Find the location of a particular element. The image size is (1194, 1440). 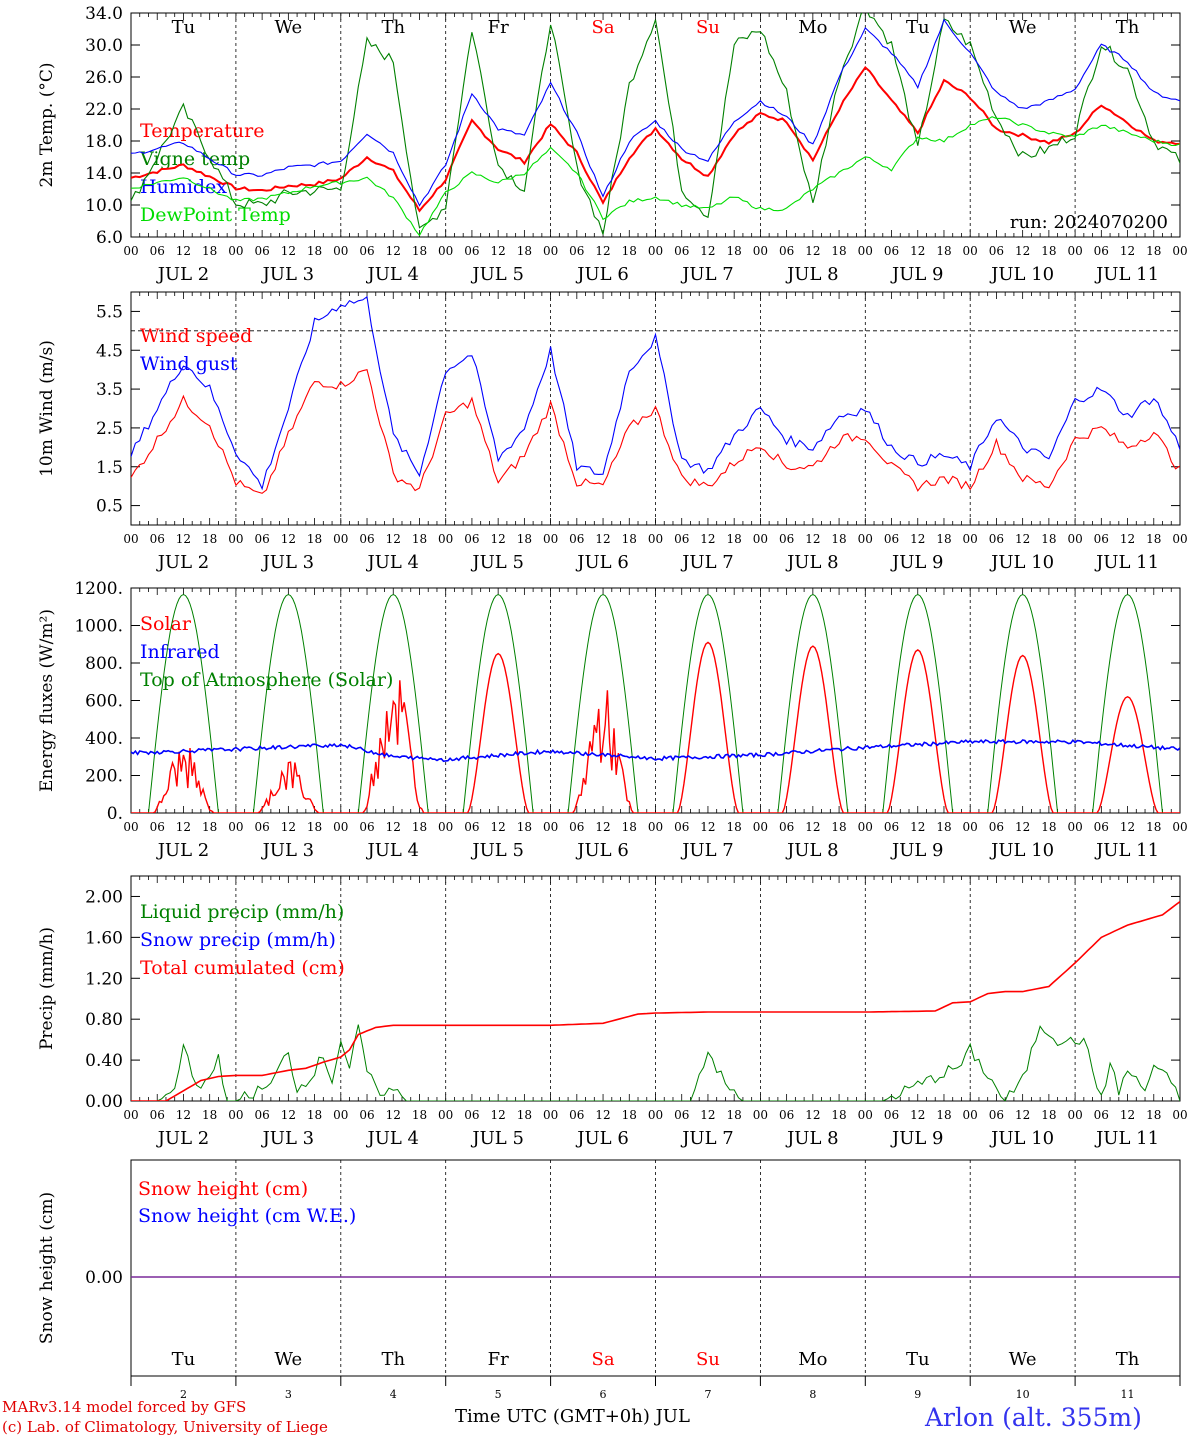

date-label: JUL 6 is located at coordinates (602, 850).